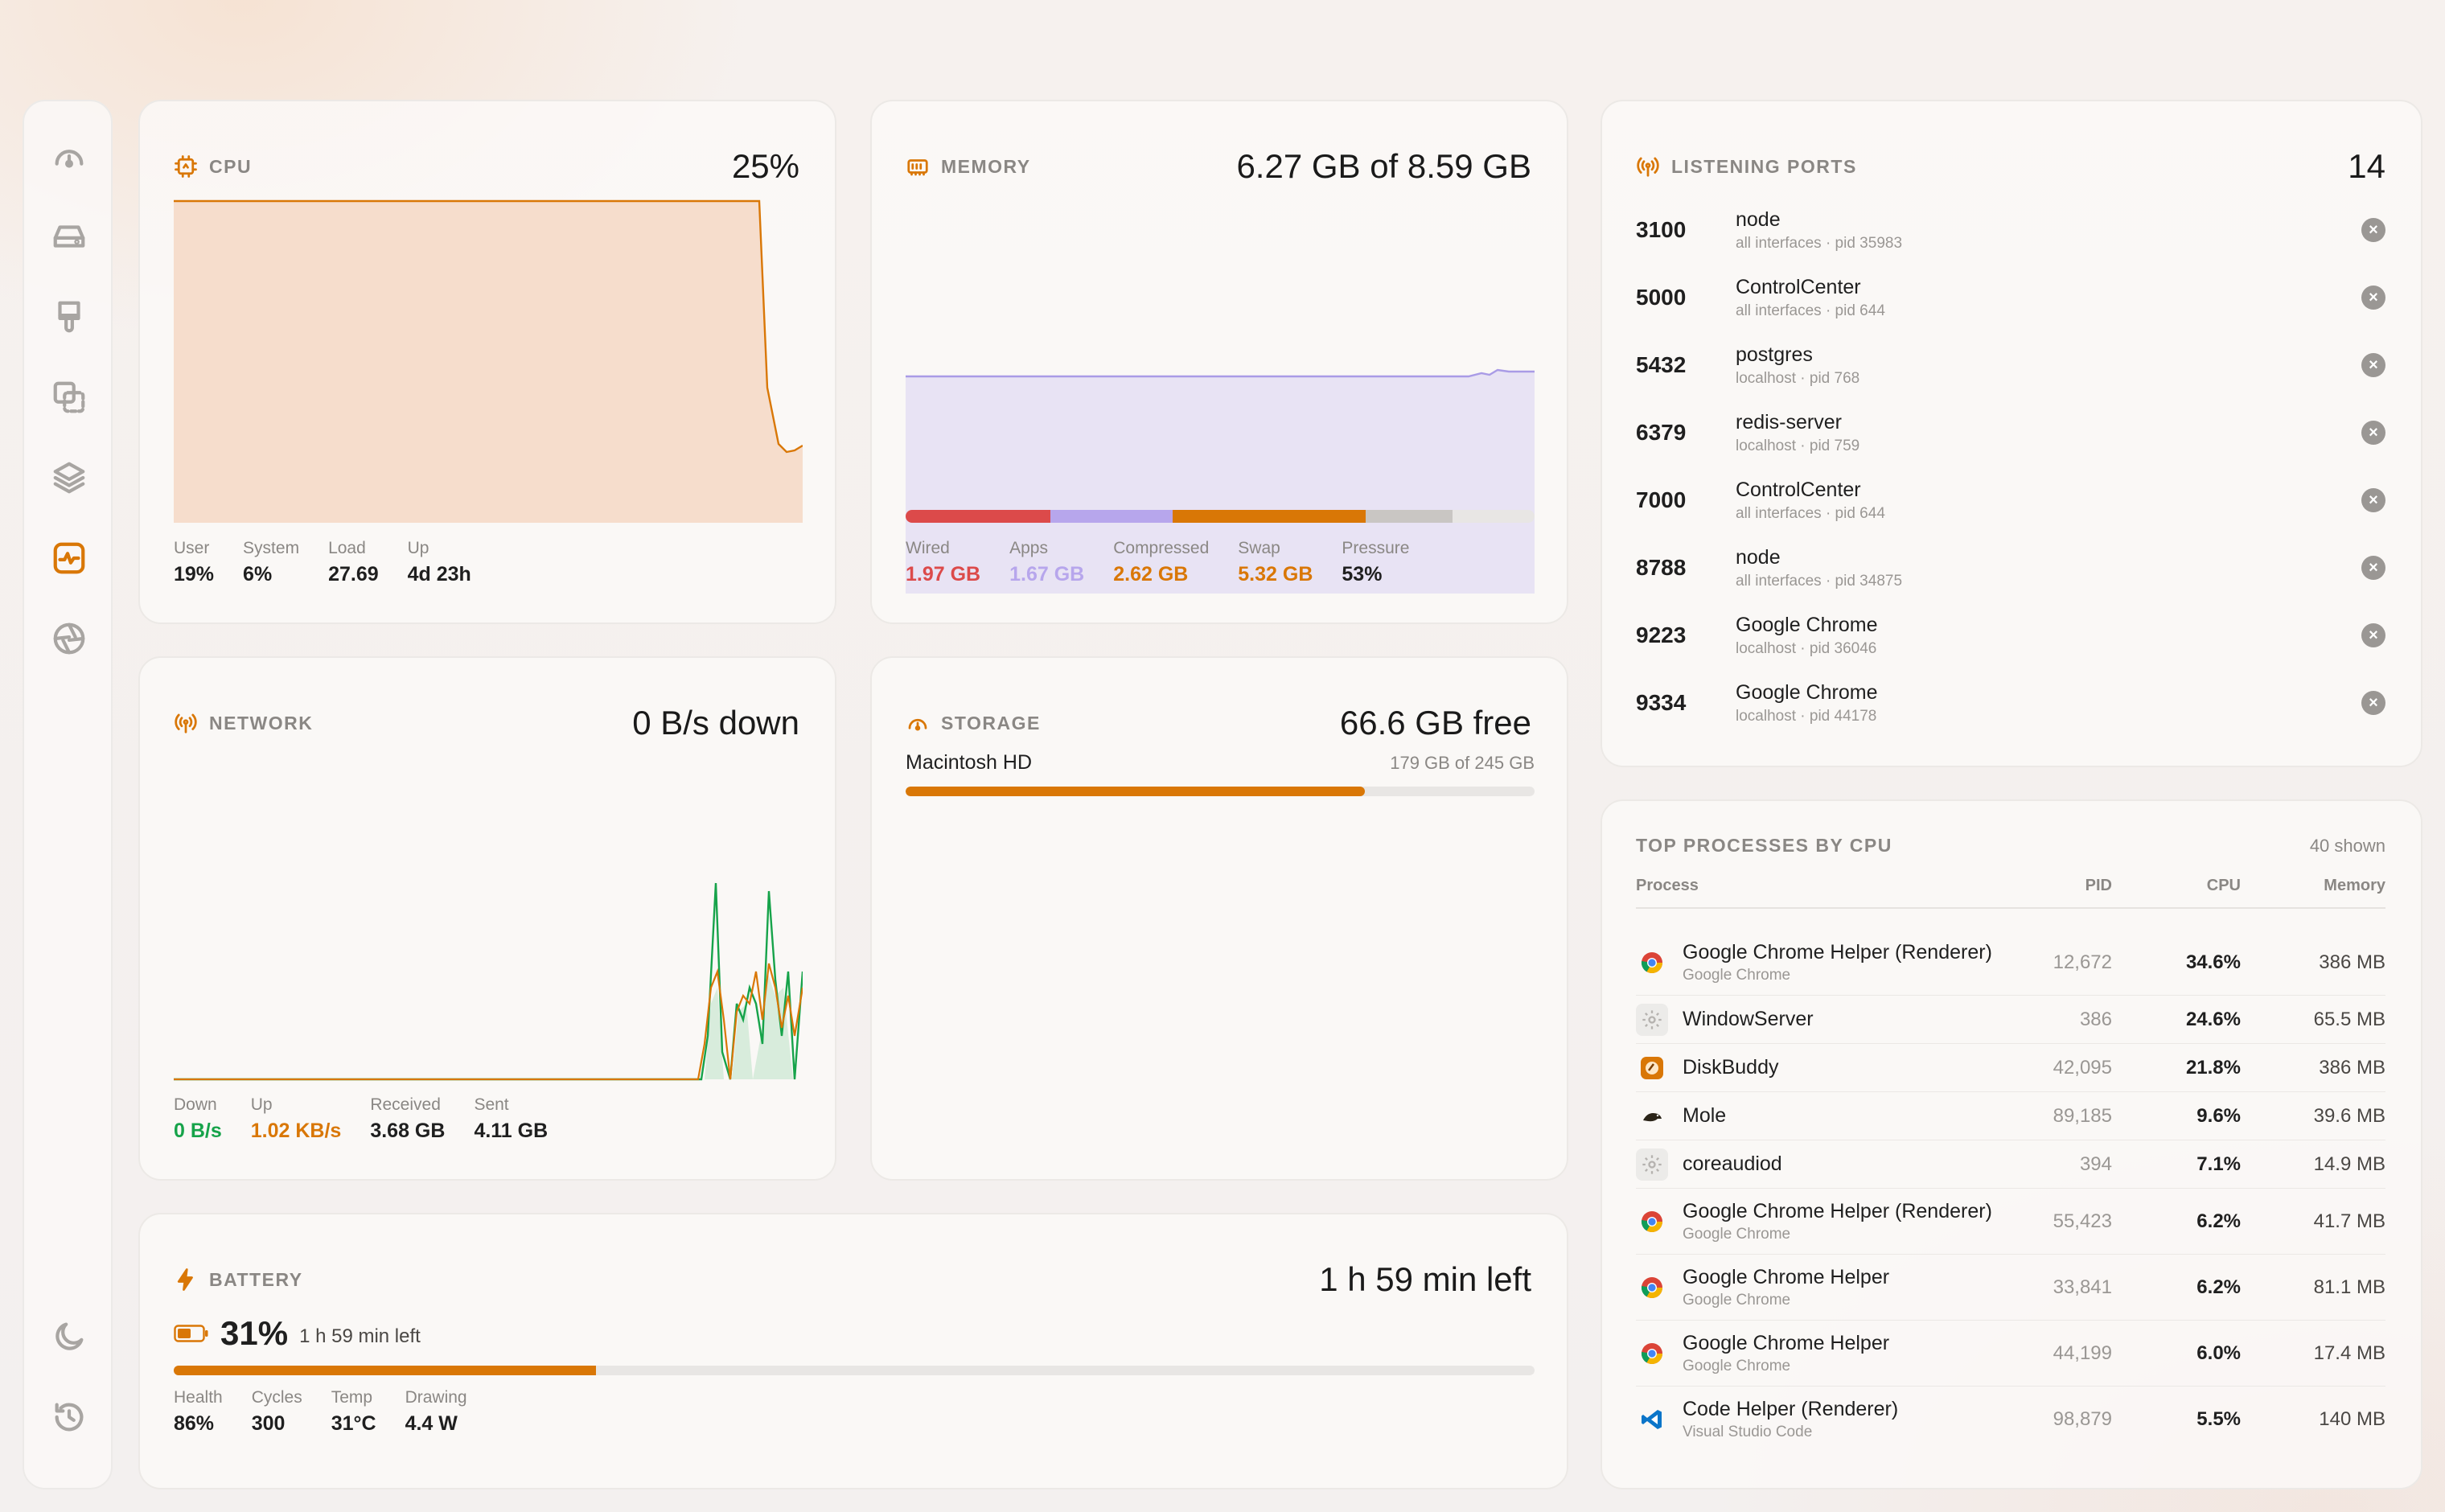 The width and height of the screenshot is (2445, 1512). Describe the element at coordinates (1774, 355) in the screenshot. I see `port-process: postgres` at that location.